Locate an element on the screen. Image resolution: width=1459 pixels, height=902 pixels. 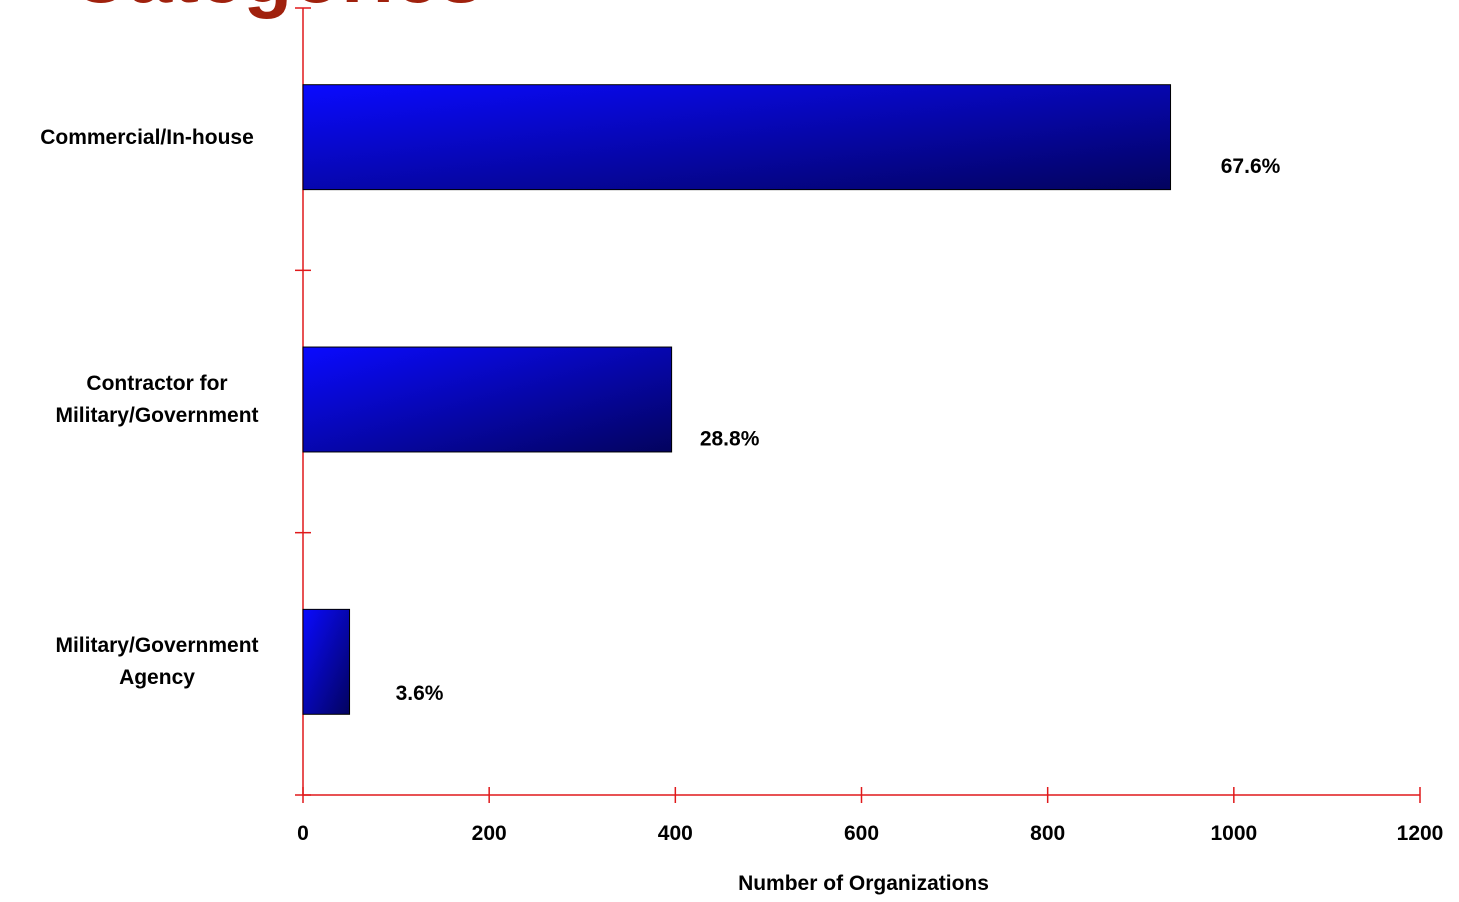
x-tick-label: 400 is located at coordinates (675, 833).